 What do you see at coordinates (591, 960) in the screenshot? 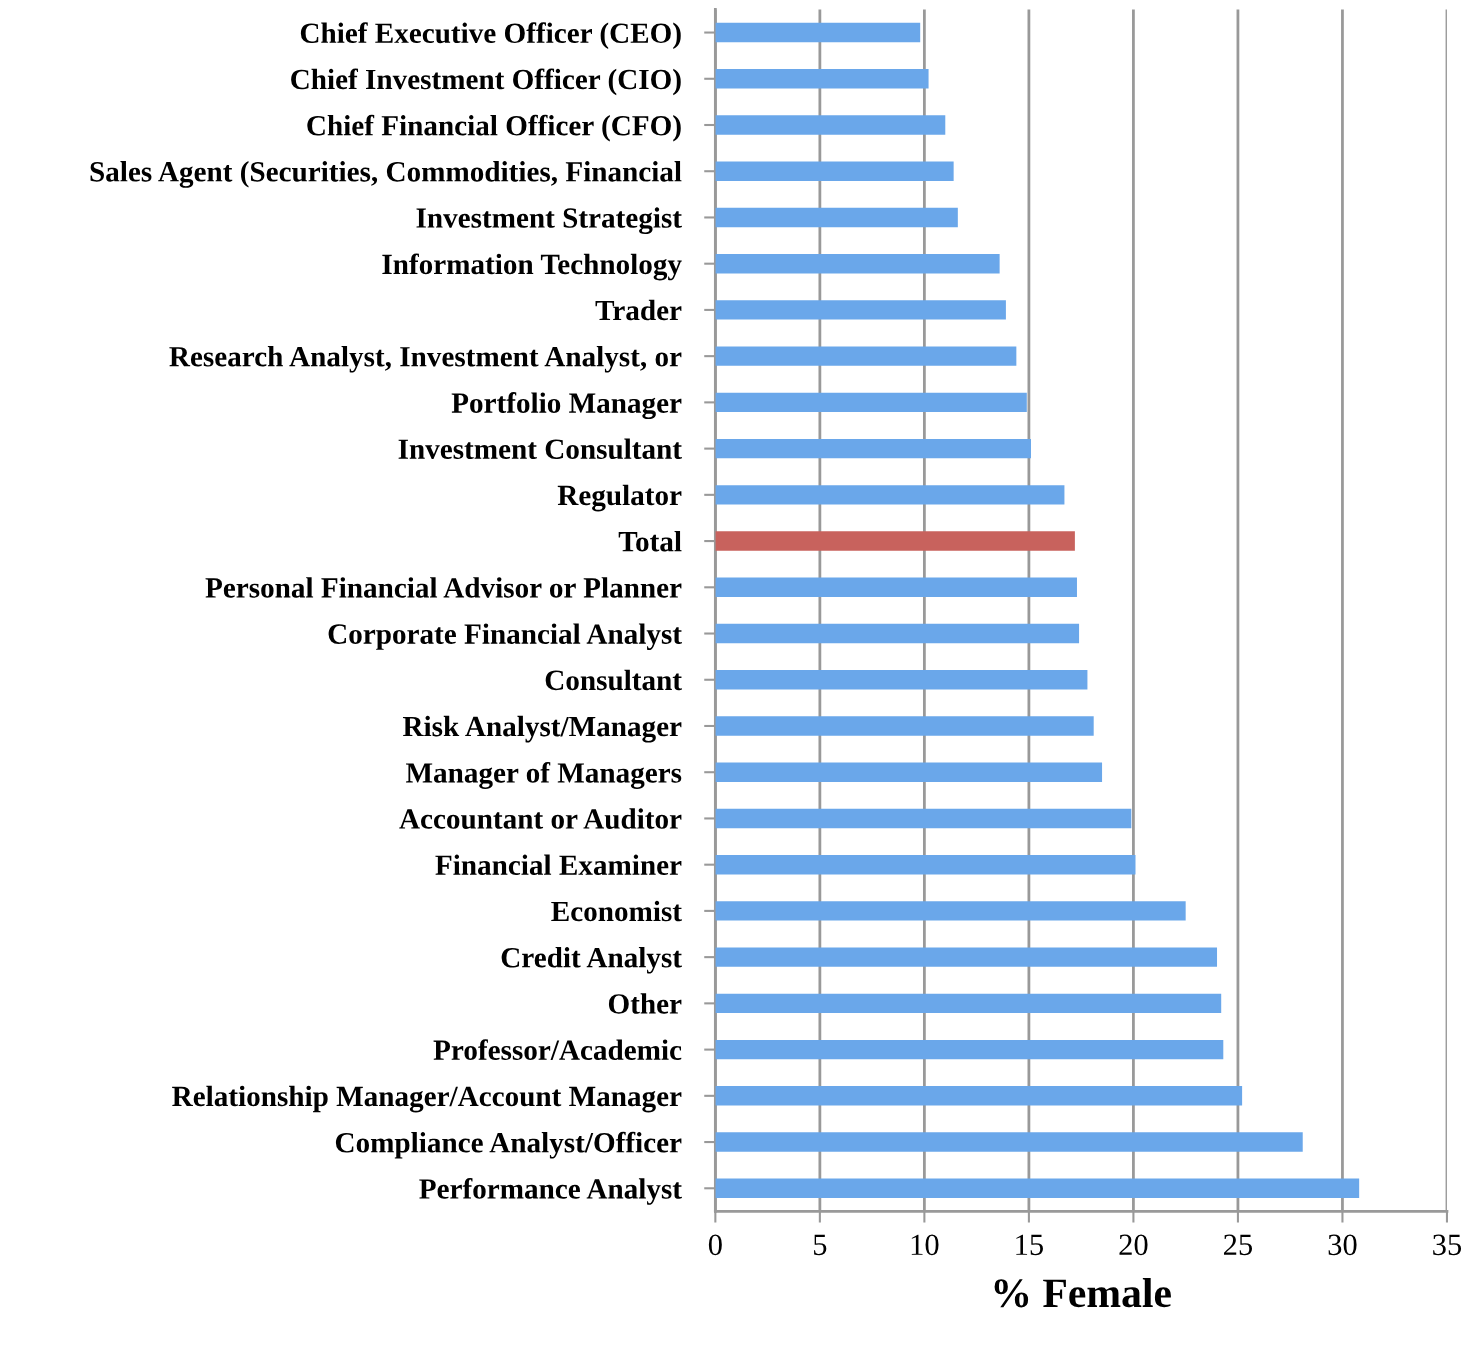
I see `y-tick-label: Credit Analyst` at bounding box center [591, 960].